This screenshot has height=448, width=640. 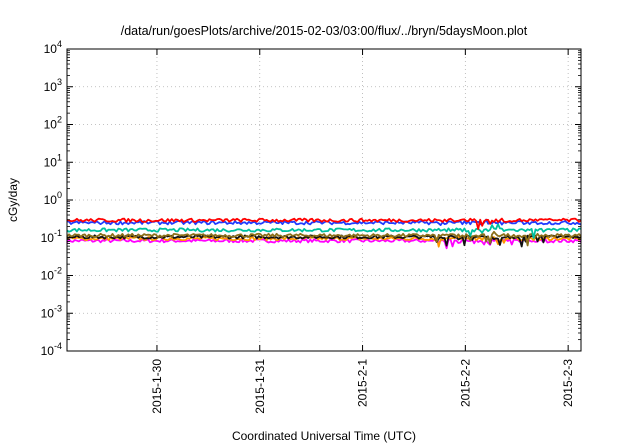 I want to click on x-tick-label: 2015-2-1, so click(x=363, y=383).